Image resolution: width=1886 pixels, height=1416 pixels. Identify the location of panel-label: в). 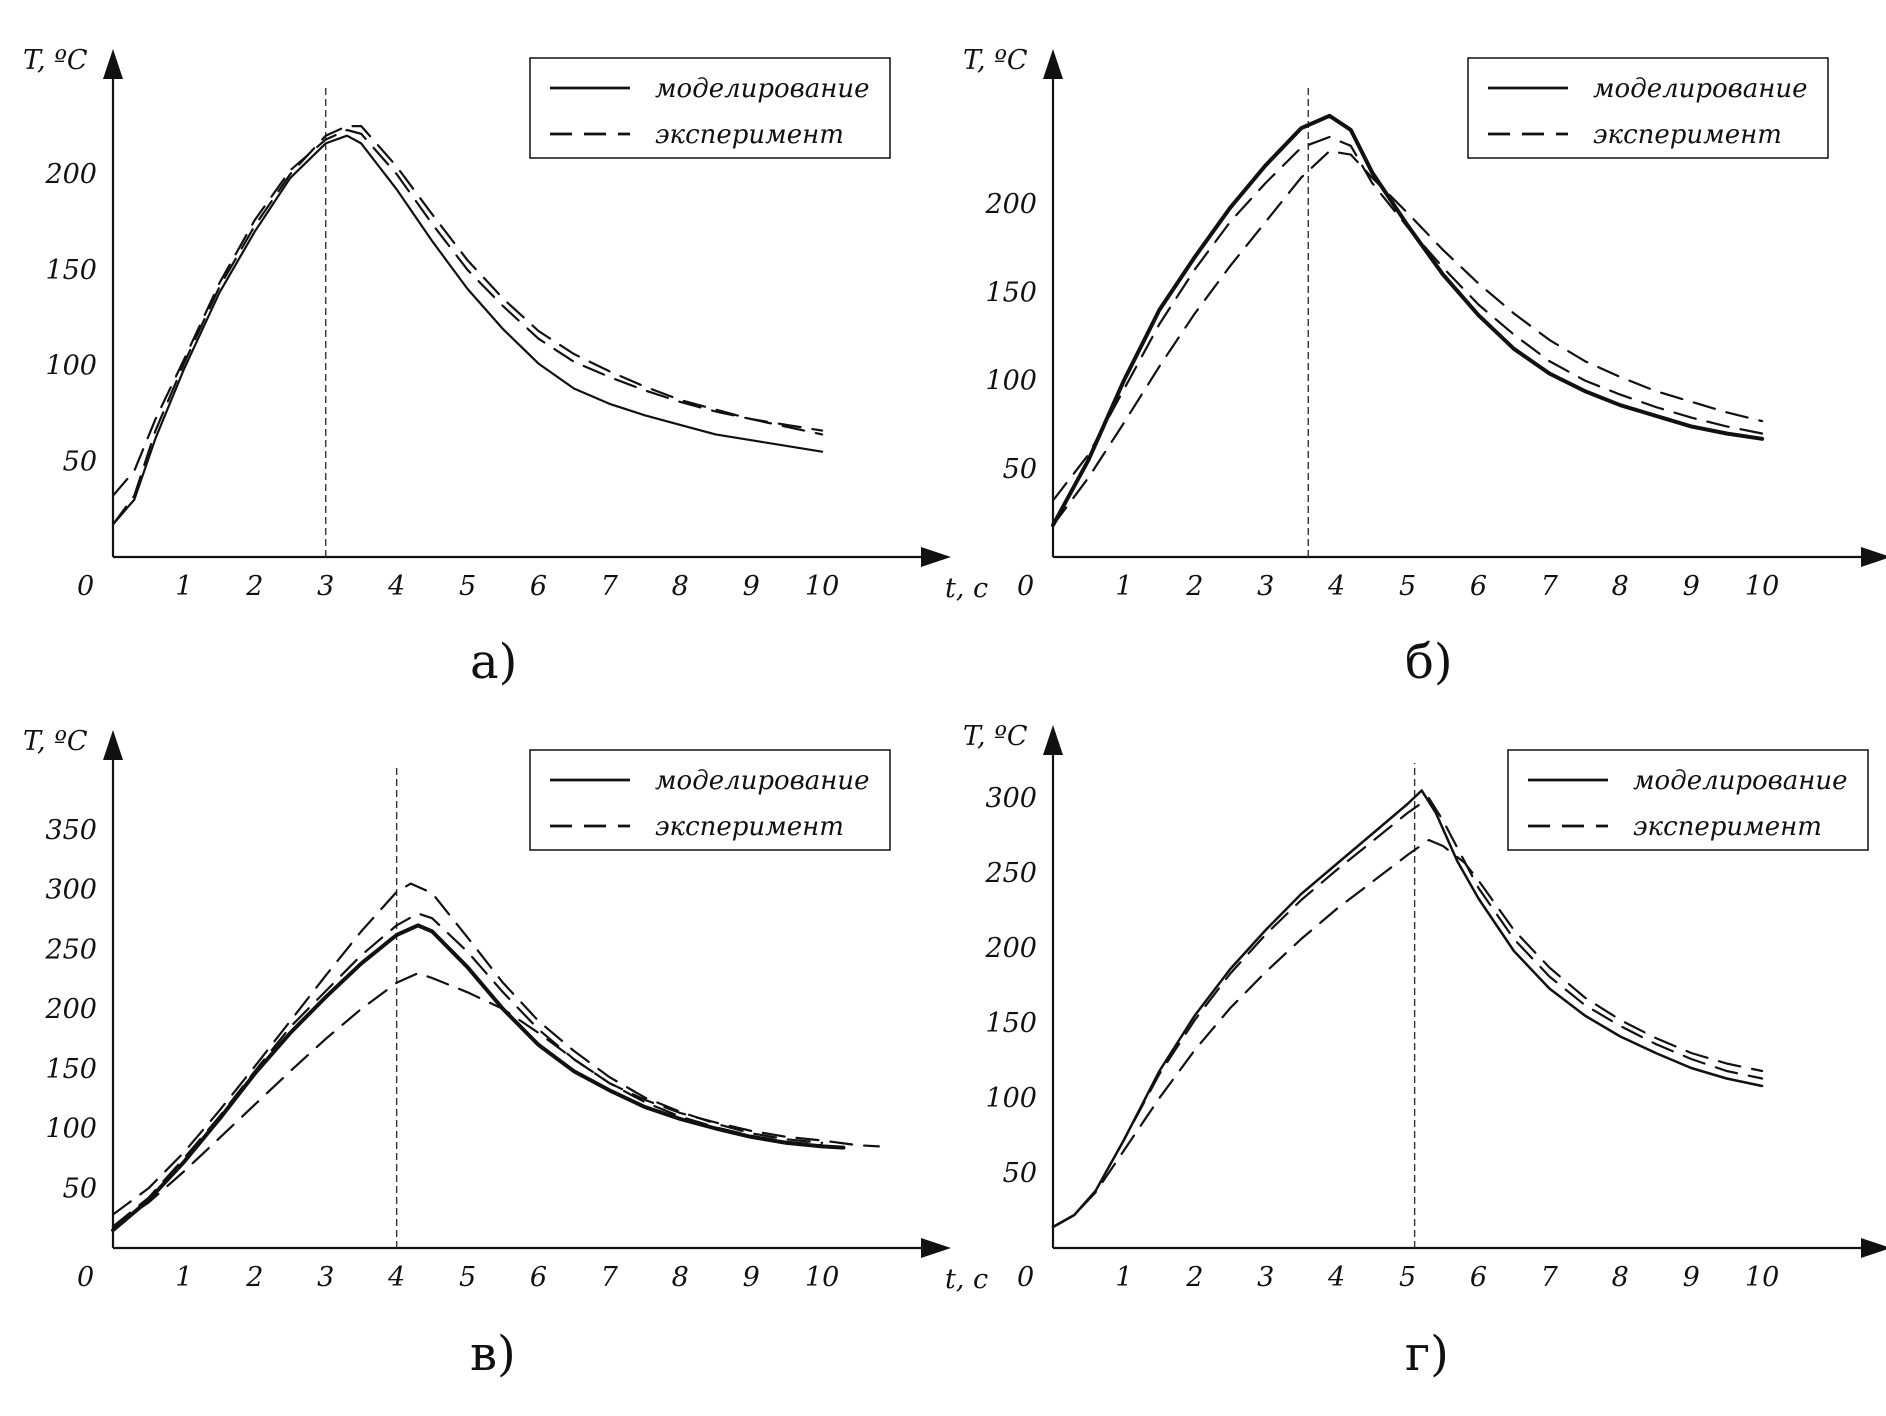
(493, 1354).